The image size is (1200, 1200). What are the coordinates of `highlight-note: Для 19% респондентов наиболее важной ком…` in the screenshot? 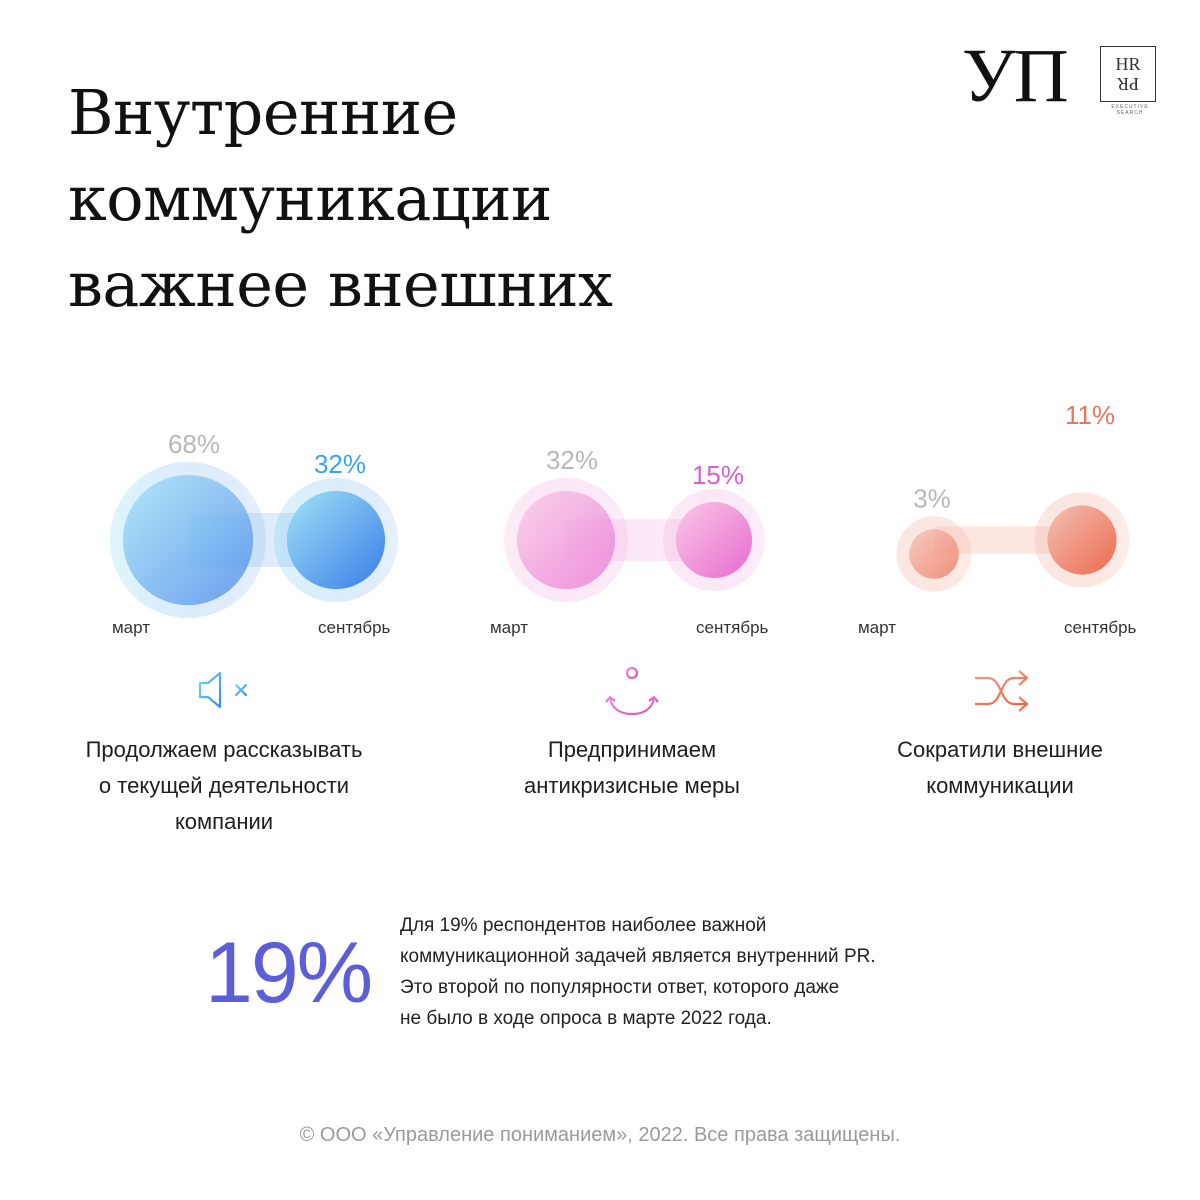 It's located at (700, 972).